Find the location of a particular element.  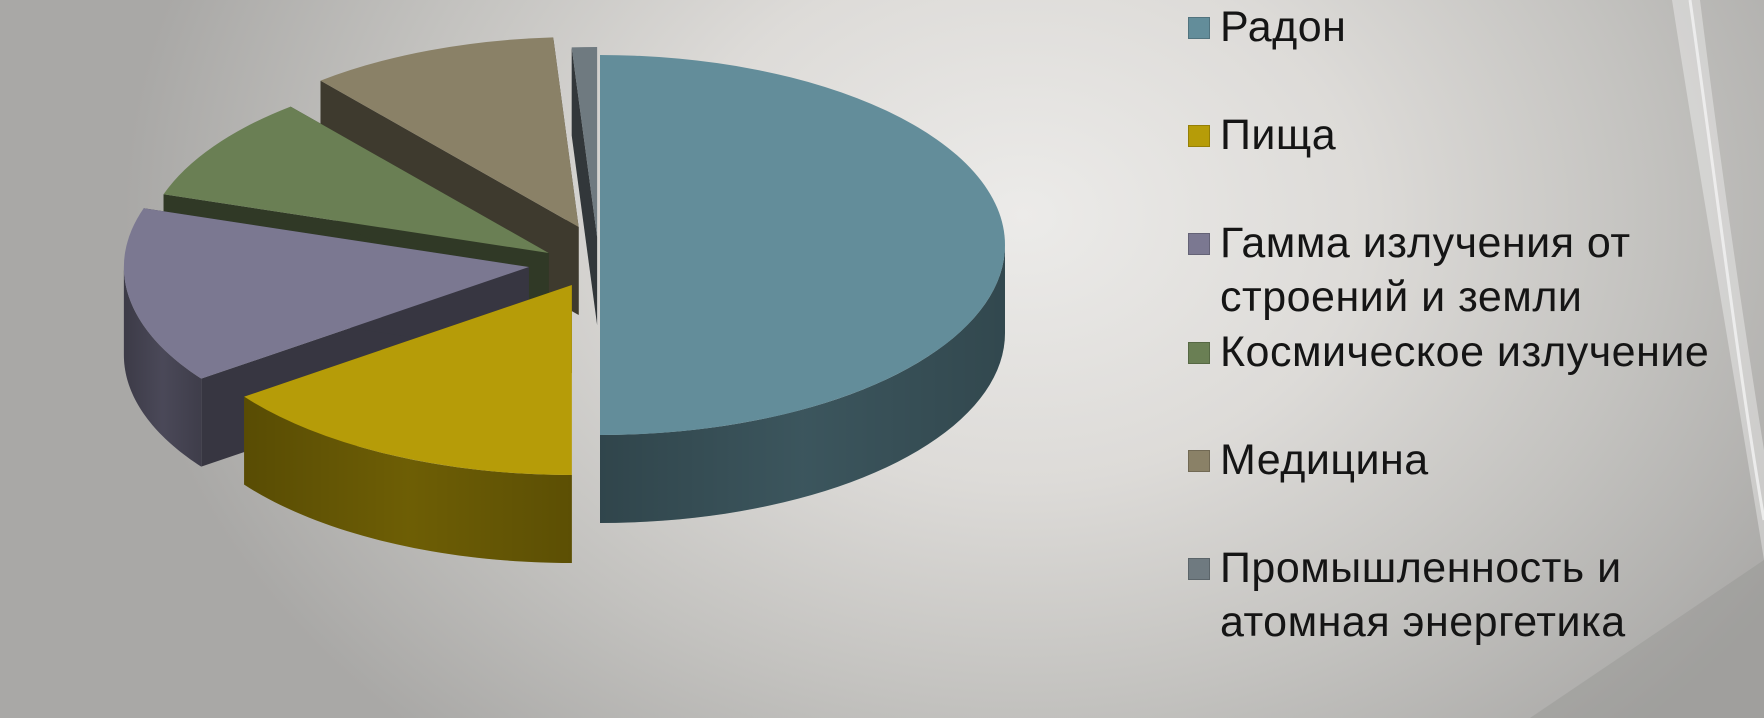

legend-item-industry: Промышленность и атомная энергетика is located at coordinates (1407, 595).